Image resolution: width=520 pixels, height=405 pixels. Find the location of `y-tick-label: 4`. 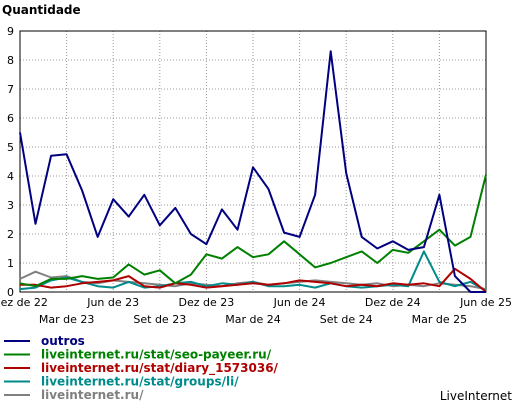

y-tick-label: 4 is located at coordinates (10, 176).